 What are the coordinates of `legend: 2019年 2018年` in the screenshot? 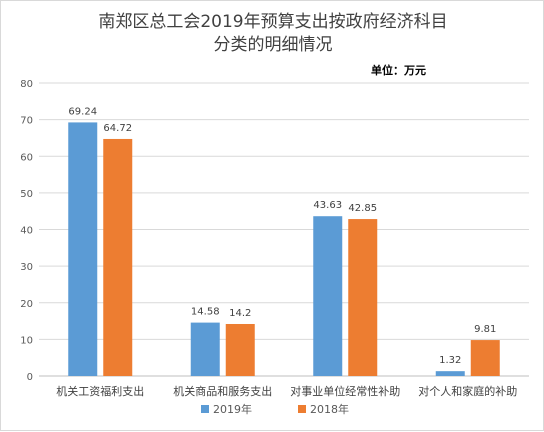 It's located at (275, 409).